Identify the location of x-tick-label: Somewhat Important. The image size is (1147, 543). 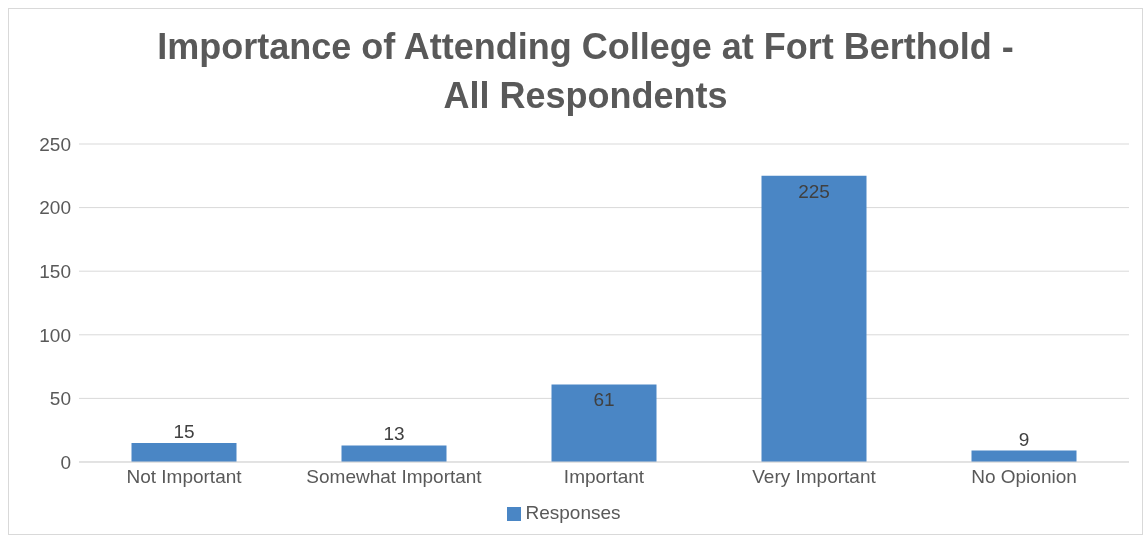
(394, 477).